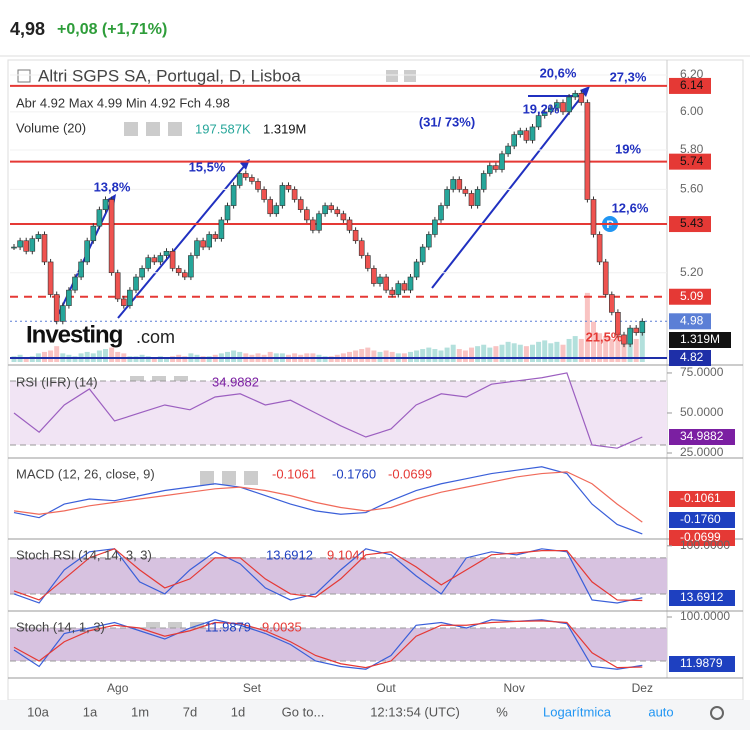 The image size is (750, 735). I want to click on chart-title: Altri SGPS SA, Portugal, D, Lisboa, so click(169, 75).